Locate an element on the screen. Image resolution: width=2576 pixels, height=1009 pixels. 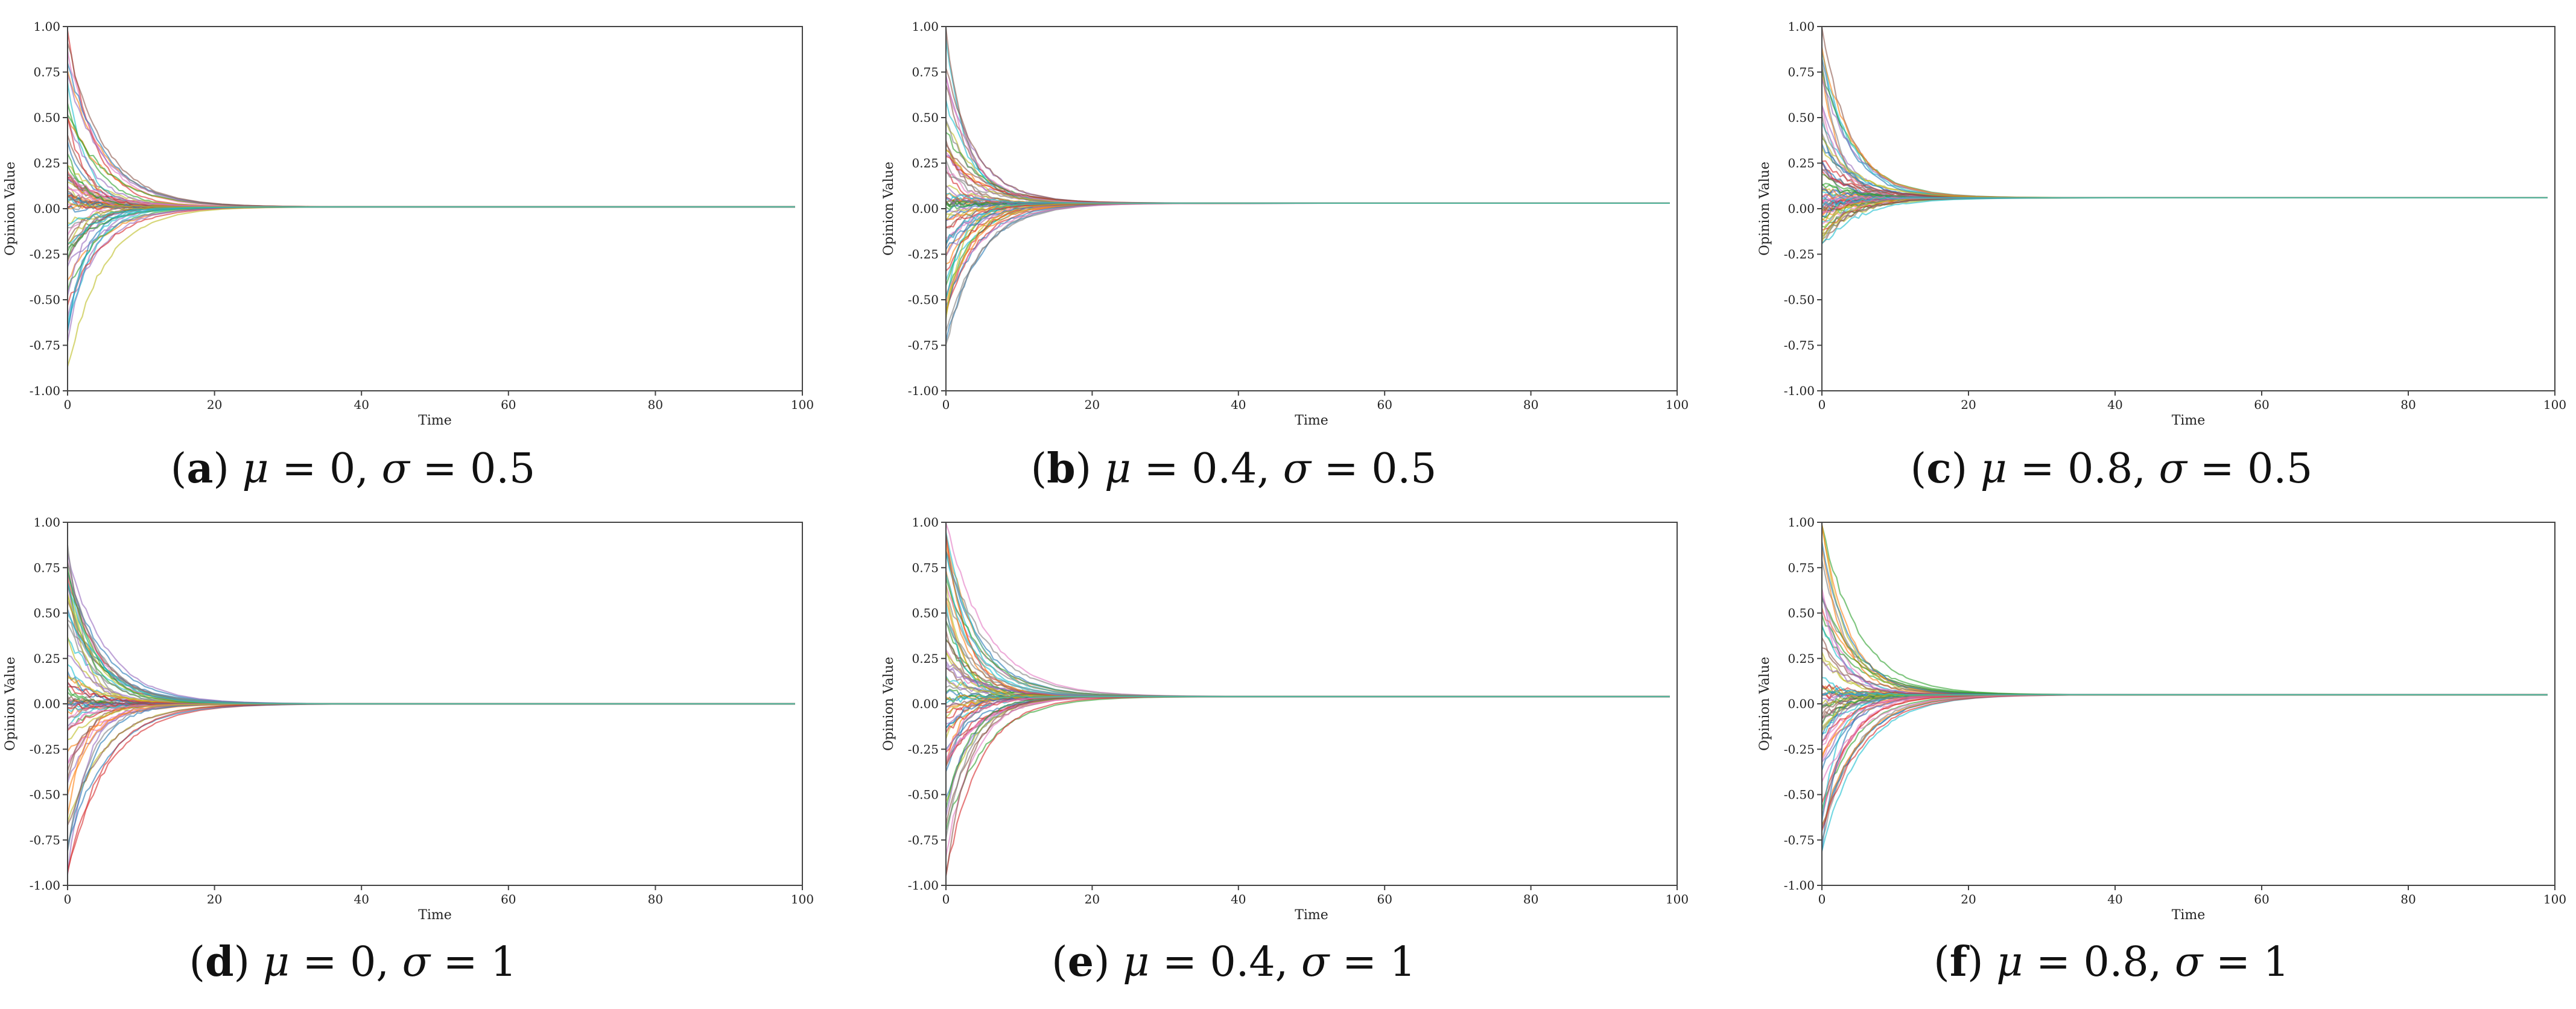
x-tick-label: 60 is located at coordinates (2261, 404).